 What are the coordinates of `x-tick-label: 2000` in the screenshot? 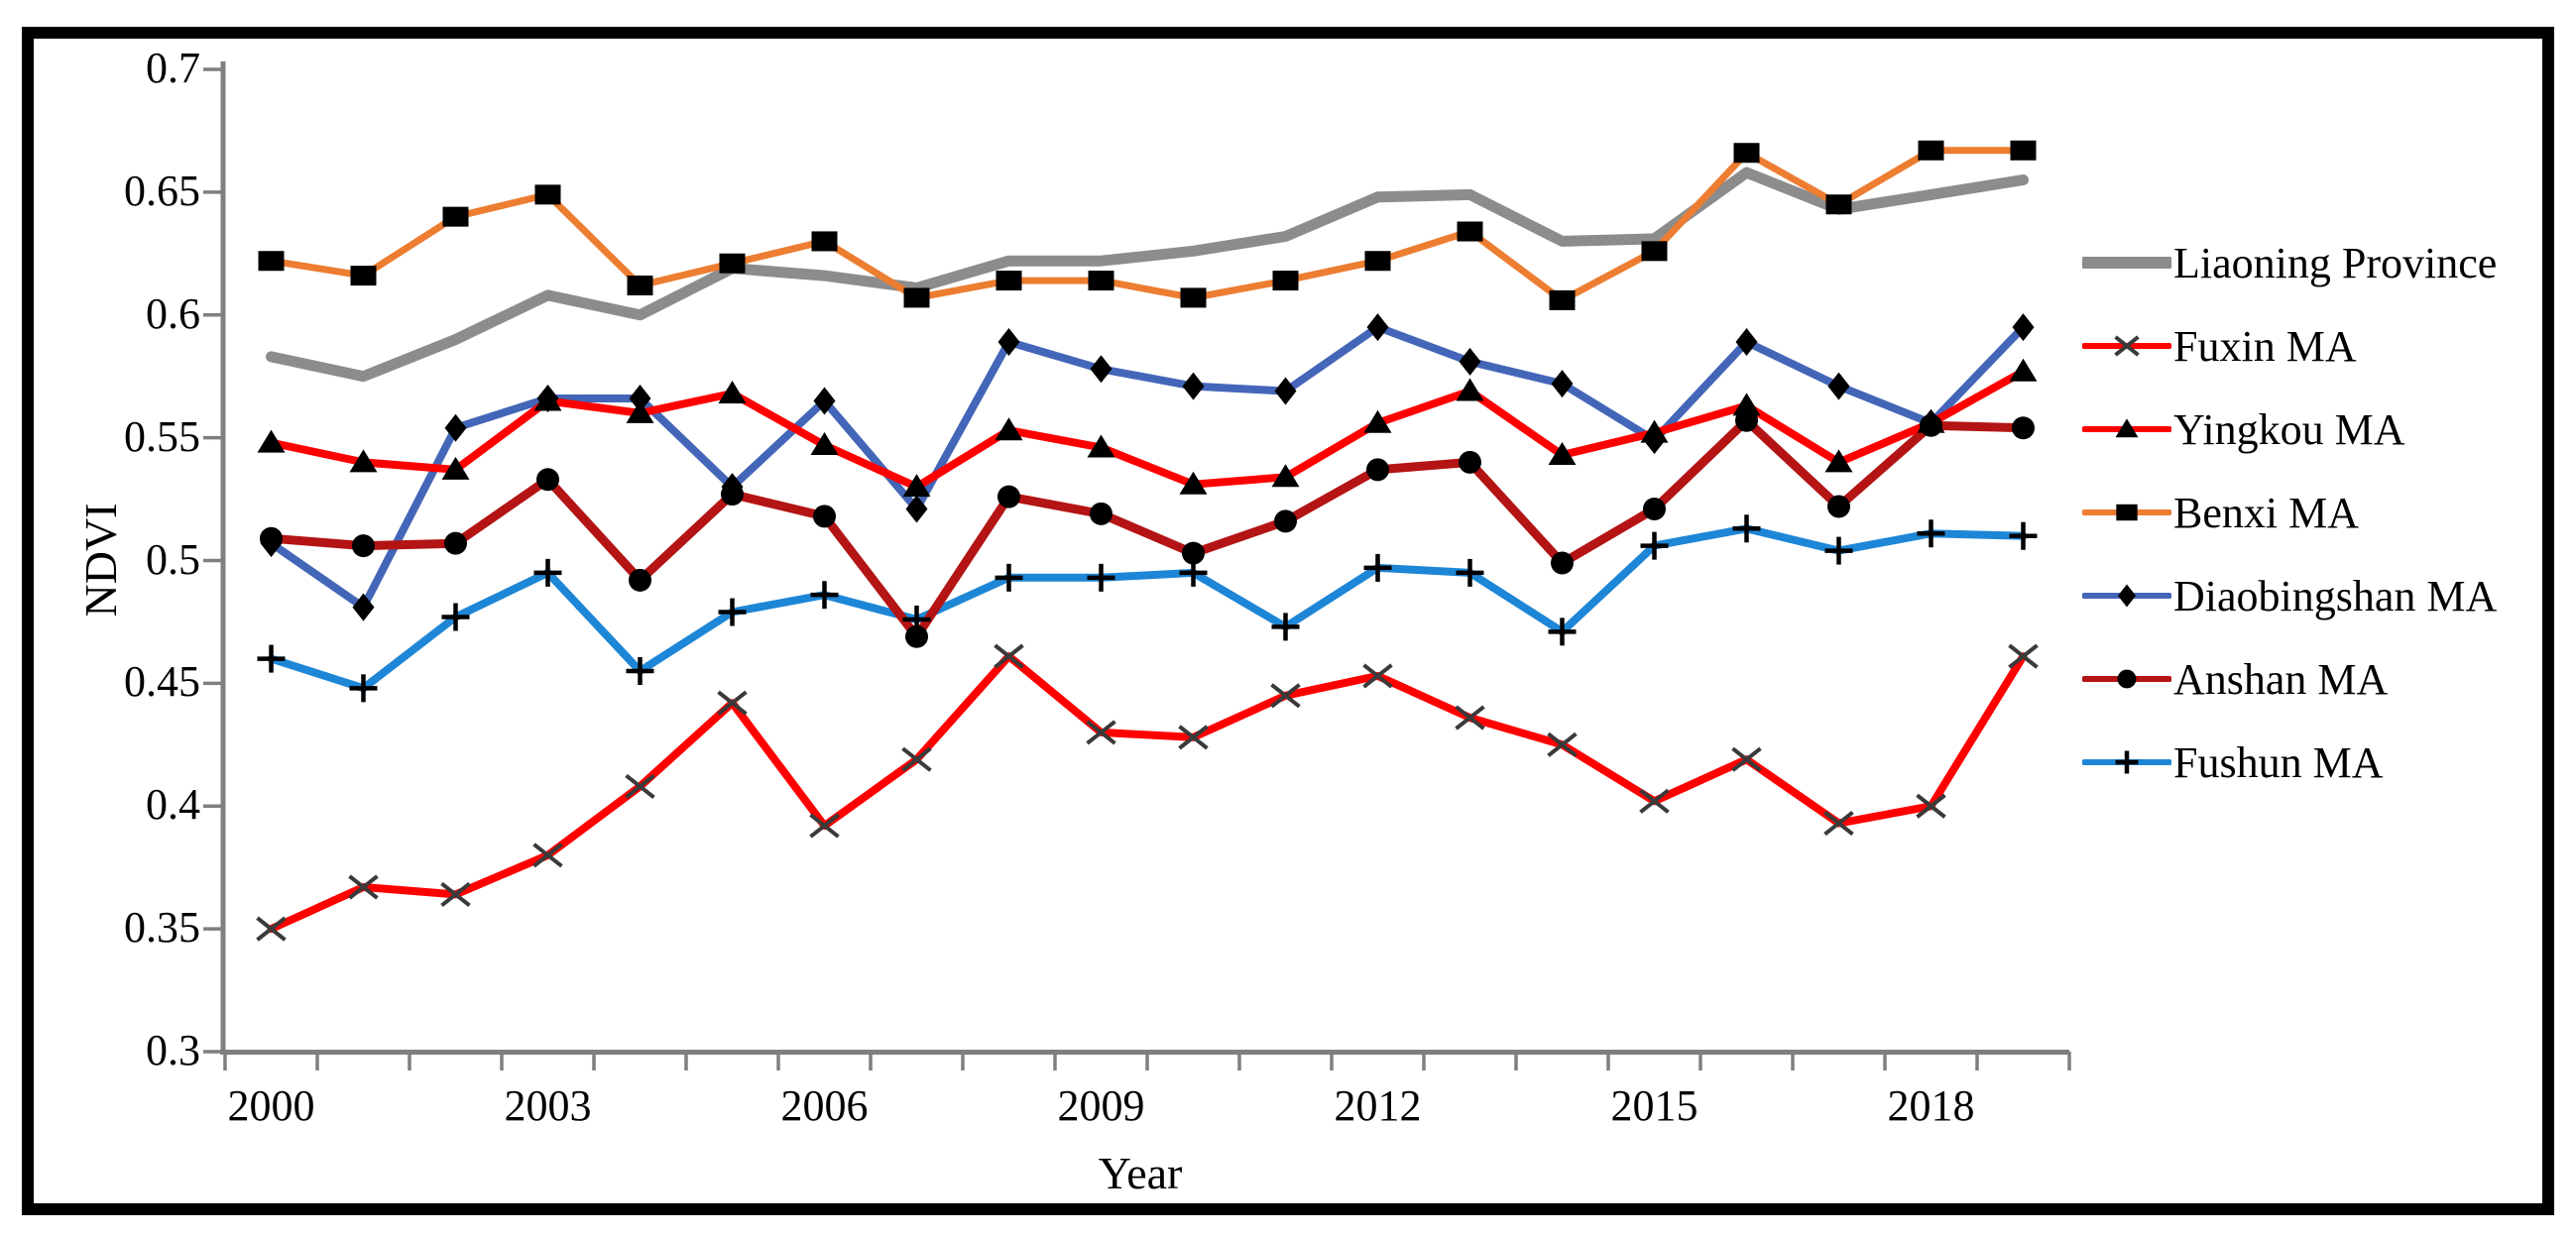 It's located at (271, 1105).